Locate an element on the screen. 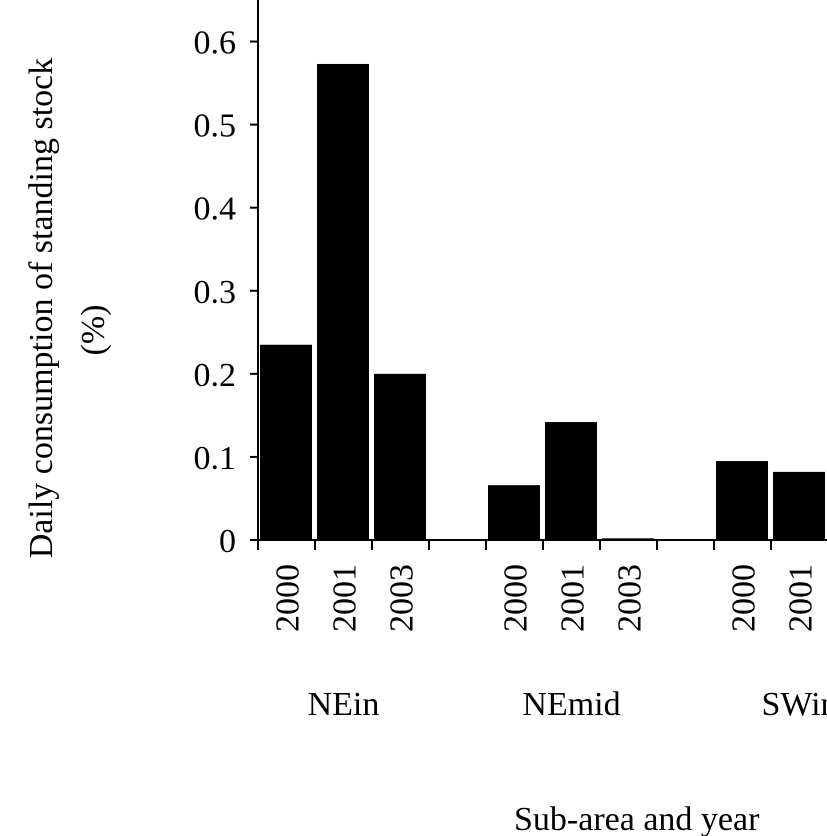 The image size is (827, 836). y-tick-label: 0.6 is located at coordinates (215, 43).